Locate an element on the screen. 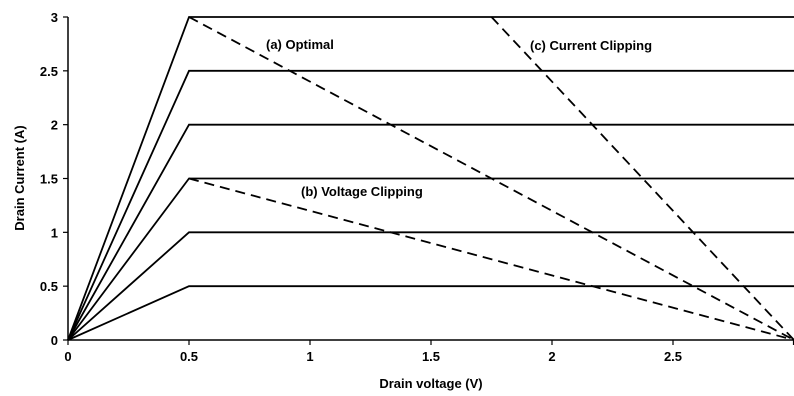 The height and width of the screenshot is (396, 794). y-axis-label: Drain Current (A) is located at coordinates (19, 177).